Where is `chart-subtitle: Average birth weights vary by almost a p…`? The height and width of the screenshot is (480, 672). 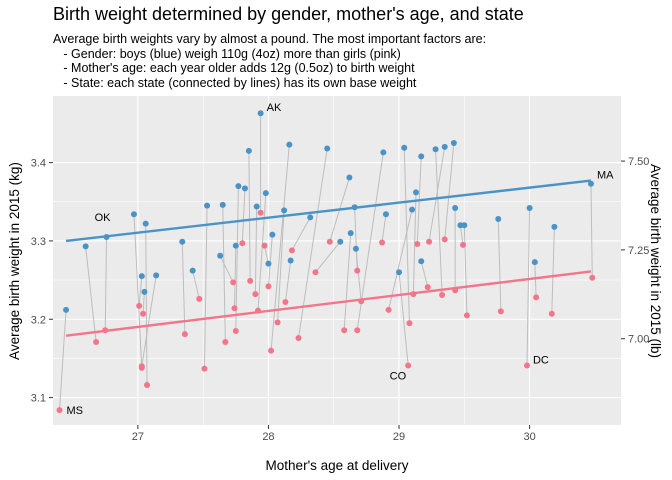 chart-subtitle: Average birth weights vary by almost a p… is located at coordinates (269, 61).